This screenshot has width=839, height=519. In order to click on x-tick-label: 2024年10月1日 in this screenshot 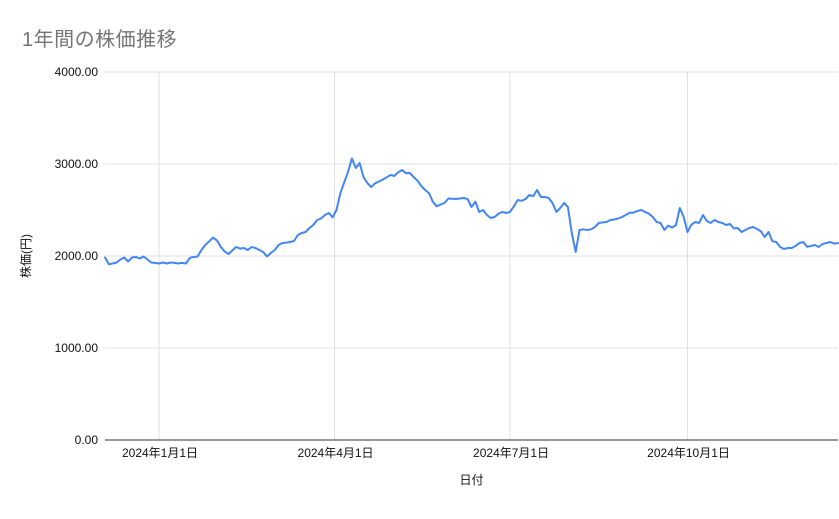, I will do `click(688, 453)`.